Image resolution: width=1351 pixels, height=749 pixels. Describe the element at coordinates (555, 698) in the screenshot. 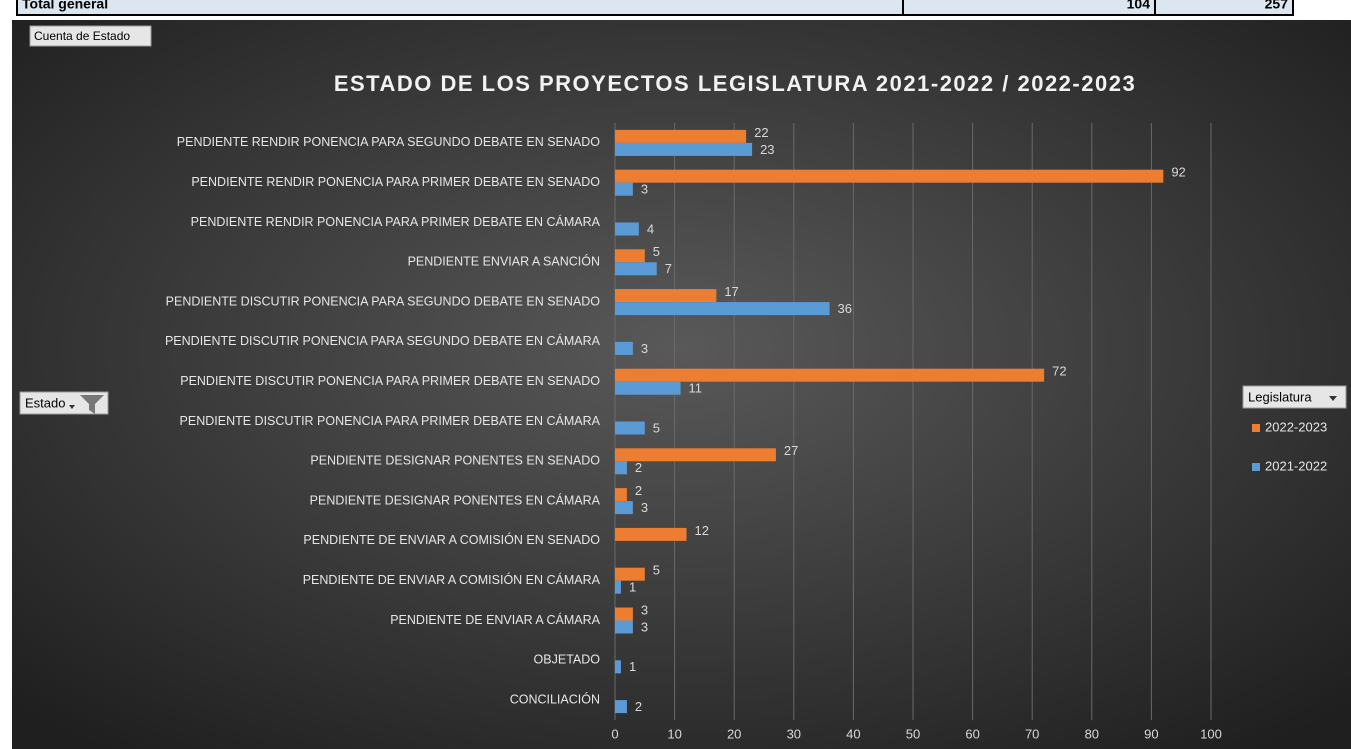

I see `y-tick-label: CONCILIACIÓN` at that location.